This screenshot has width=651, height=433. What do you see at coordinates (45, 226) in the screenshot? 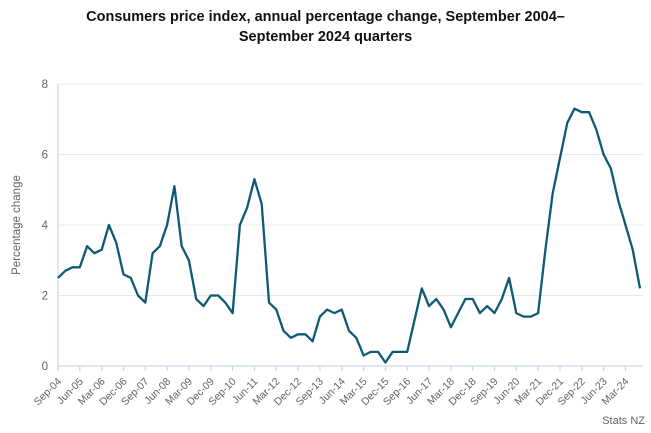
I see `y-tick-label-4: 4` at bounding box center [45, 226].